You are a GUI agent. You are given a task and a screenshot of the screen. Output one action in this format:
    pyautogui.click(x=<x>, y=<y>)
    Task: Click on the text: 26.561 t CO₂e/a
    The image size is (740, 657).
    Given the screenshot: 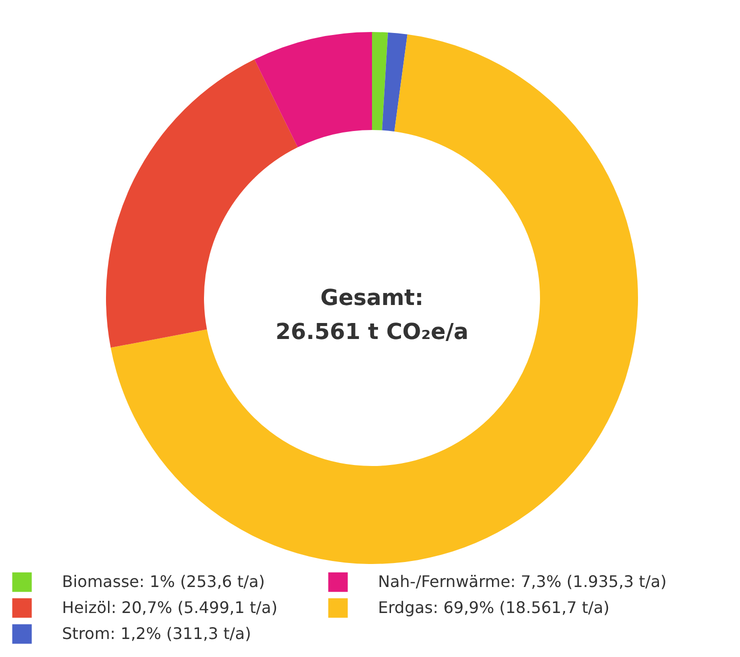 What is the action you would take?
    pyautogui.click(x=372, y=332)
    